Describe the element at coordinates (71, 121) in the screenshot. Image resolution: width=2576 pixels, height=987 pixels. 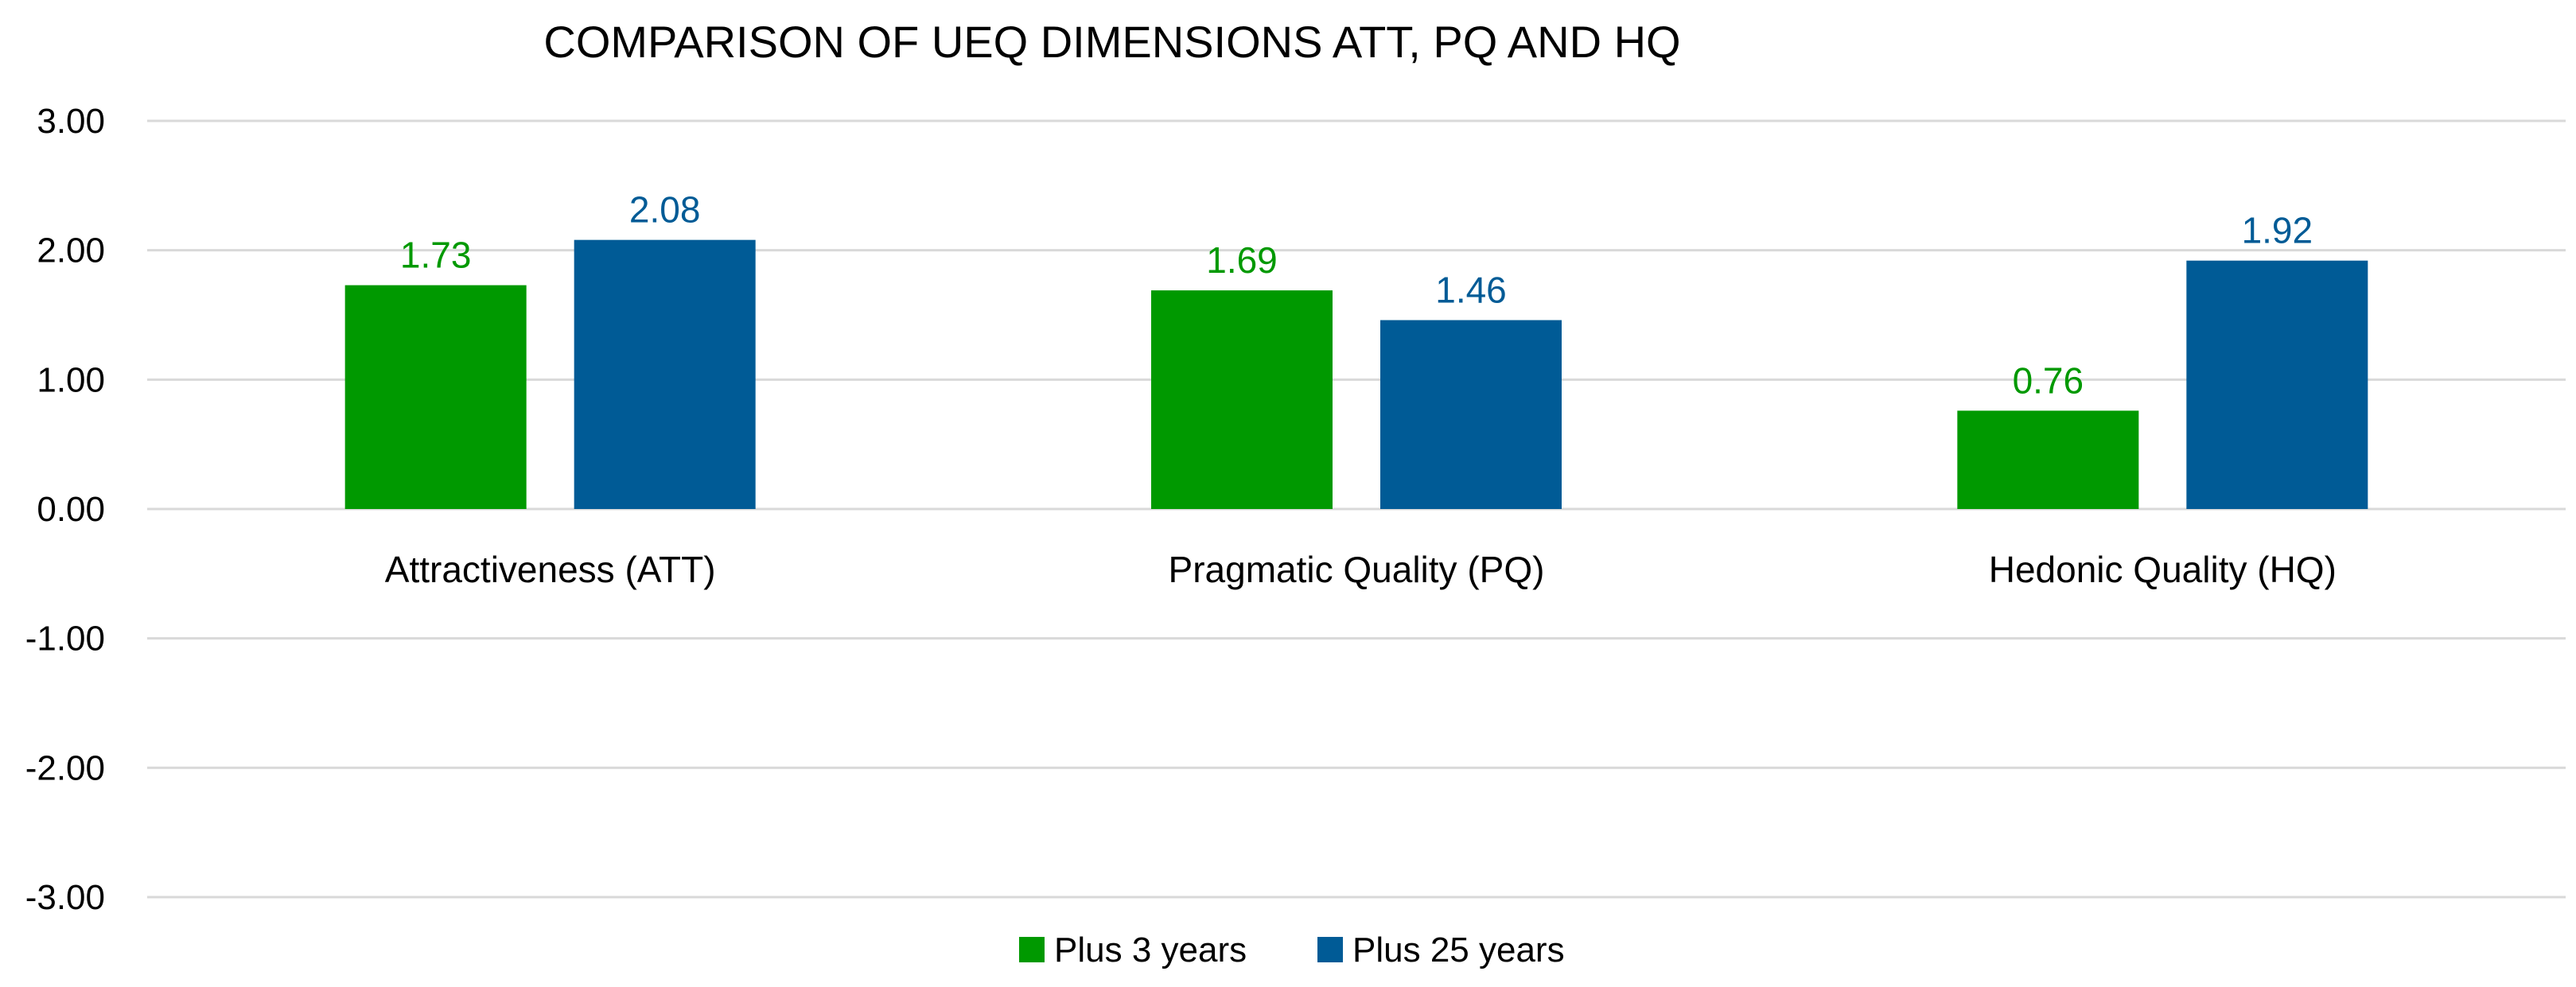
I see `y-tick-label: 3.00` at that location.